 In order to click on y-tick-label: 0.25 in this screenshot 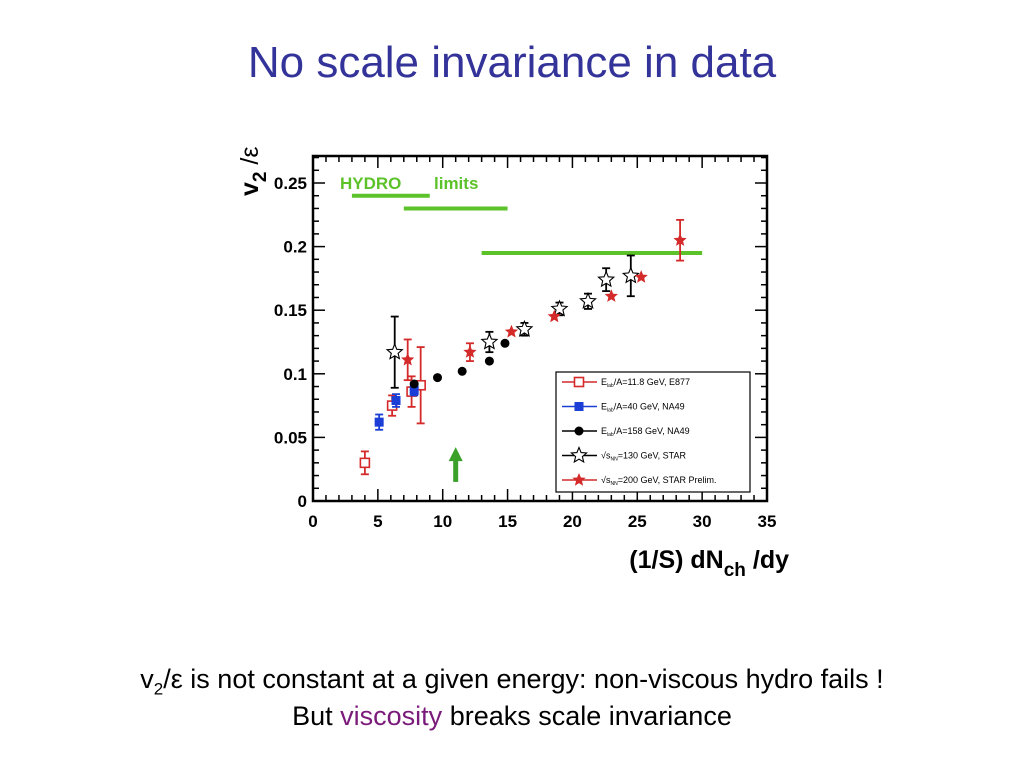, I will do `click(290, 183)`.